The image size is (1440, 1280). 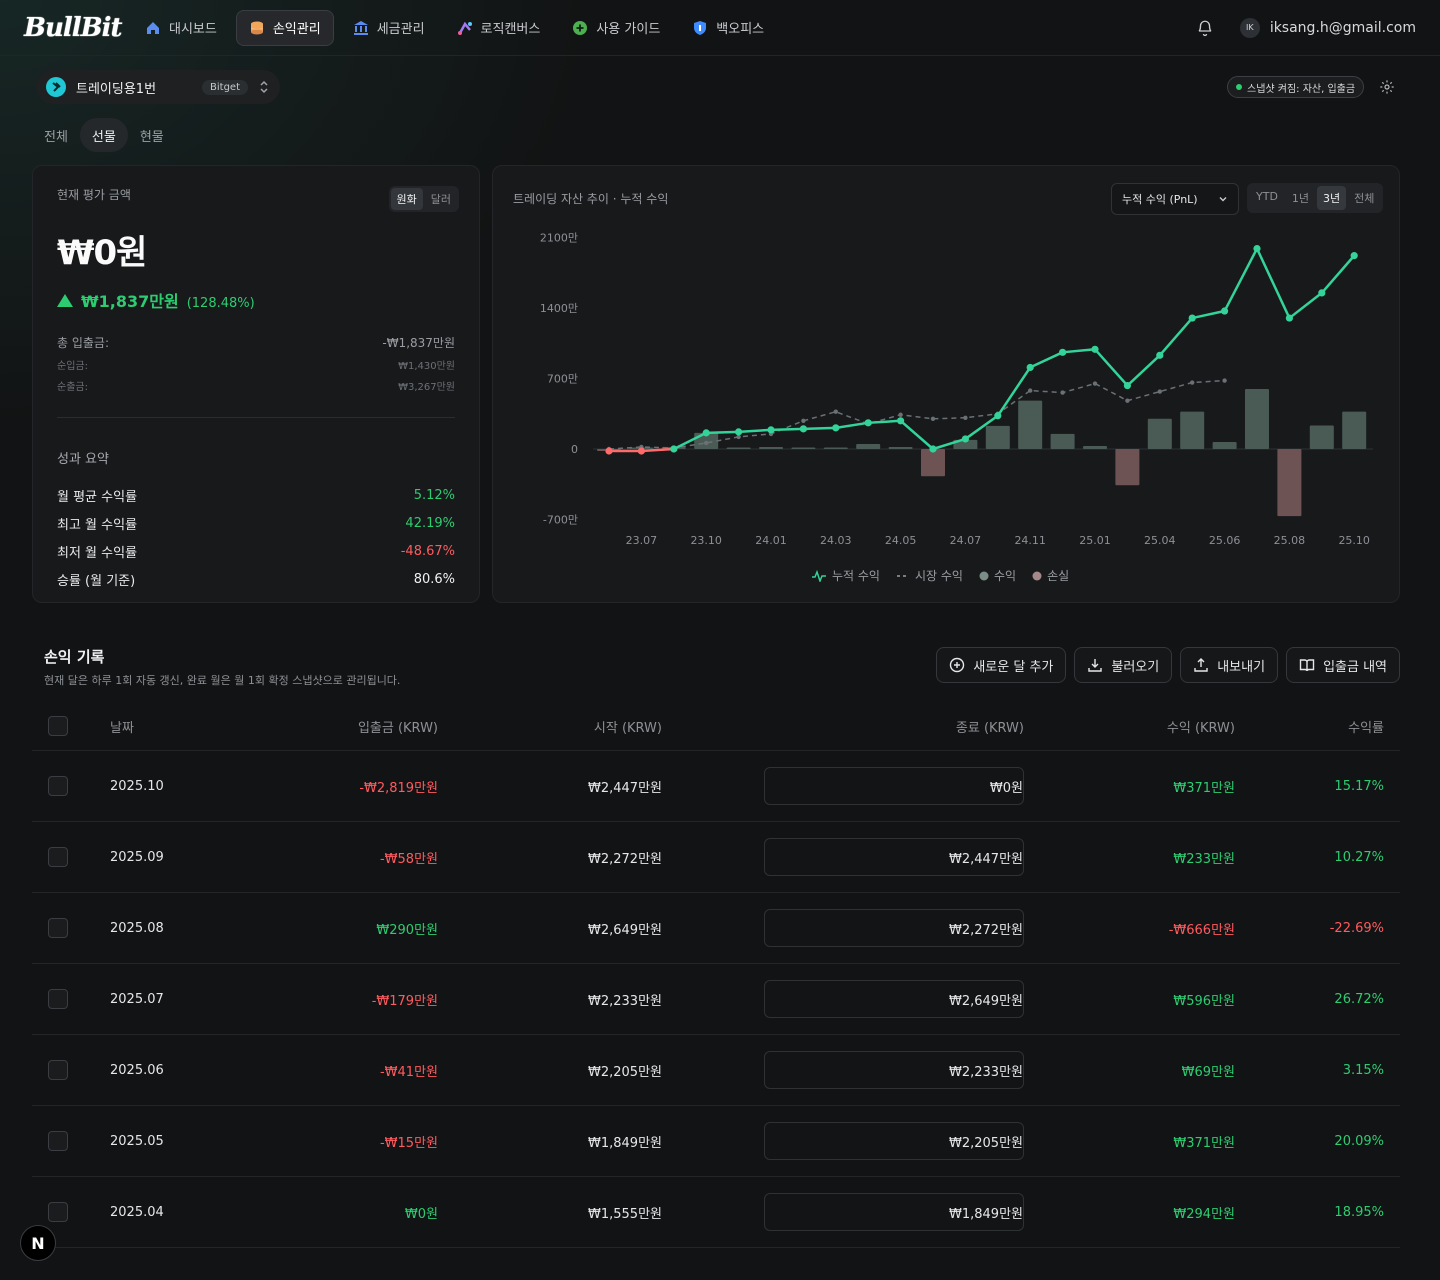 What do you see at coordinates (901, 540) in the screenshot?
I see `x-tick-label: 24.05` at bounding box center [901, 540].